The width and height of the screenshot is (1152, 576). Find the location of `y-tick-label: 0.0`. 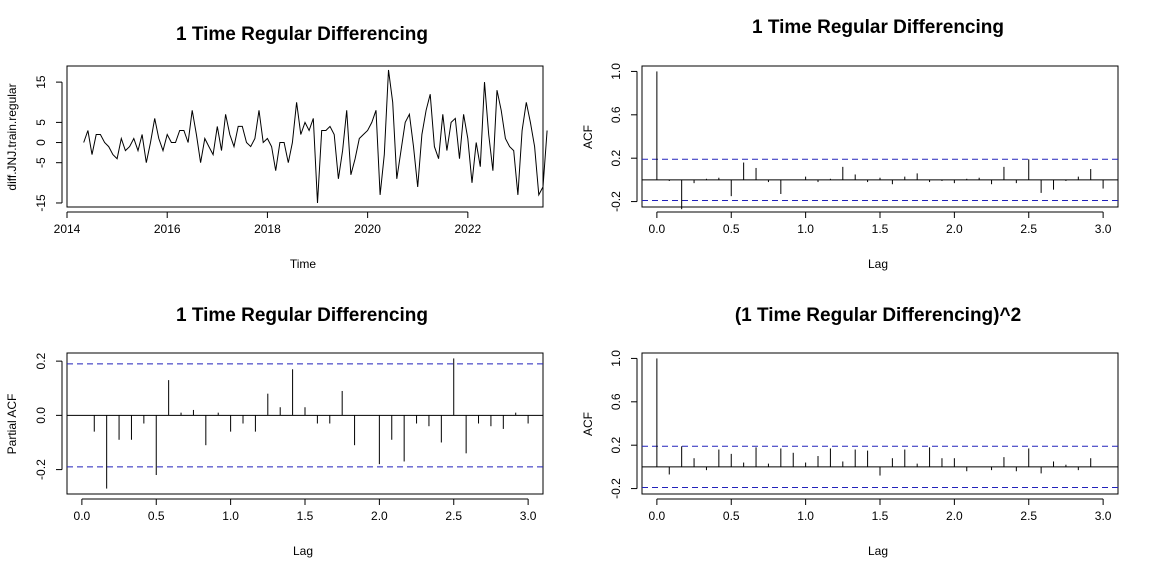

y-tick-label: 0.0 is located at coordinates (41, 415).